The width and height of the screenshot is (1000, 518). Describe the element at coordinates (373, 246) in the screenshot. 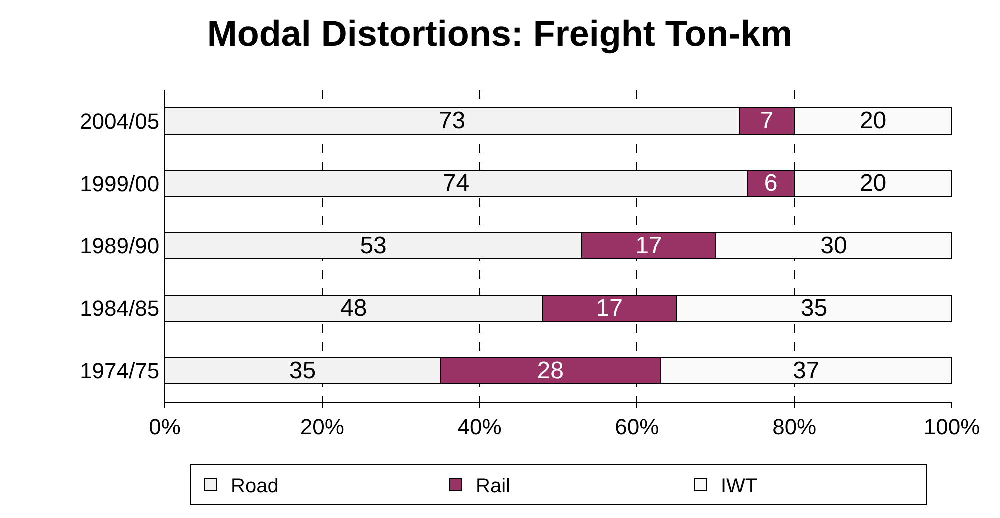

I see `data-label: 53` at that location.